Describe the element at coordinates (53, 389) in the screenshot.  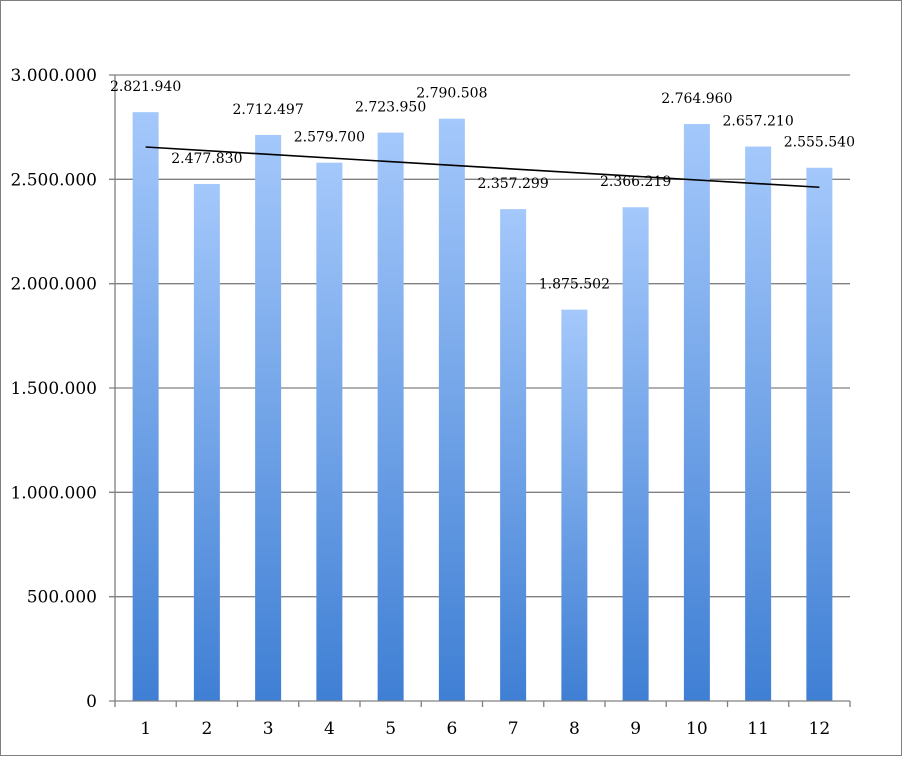
I see `y-tick-label: 1.500.000` at that location.